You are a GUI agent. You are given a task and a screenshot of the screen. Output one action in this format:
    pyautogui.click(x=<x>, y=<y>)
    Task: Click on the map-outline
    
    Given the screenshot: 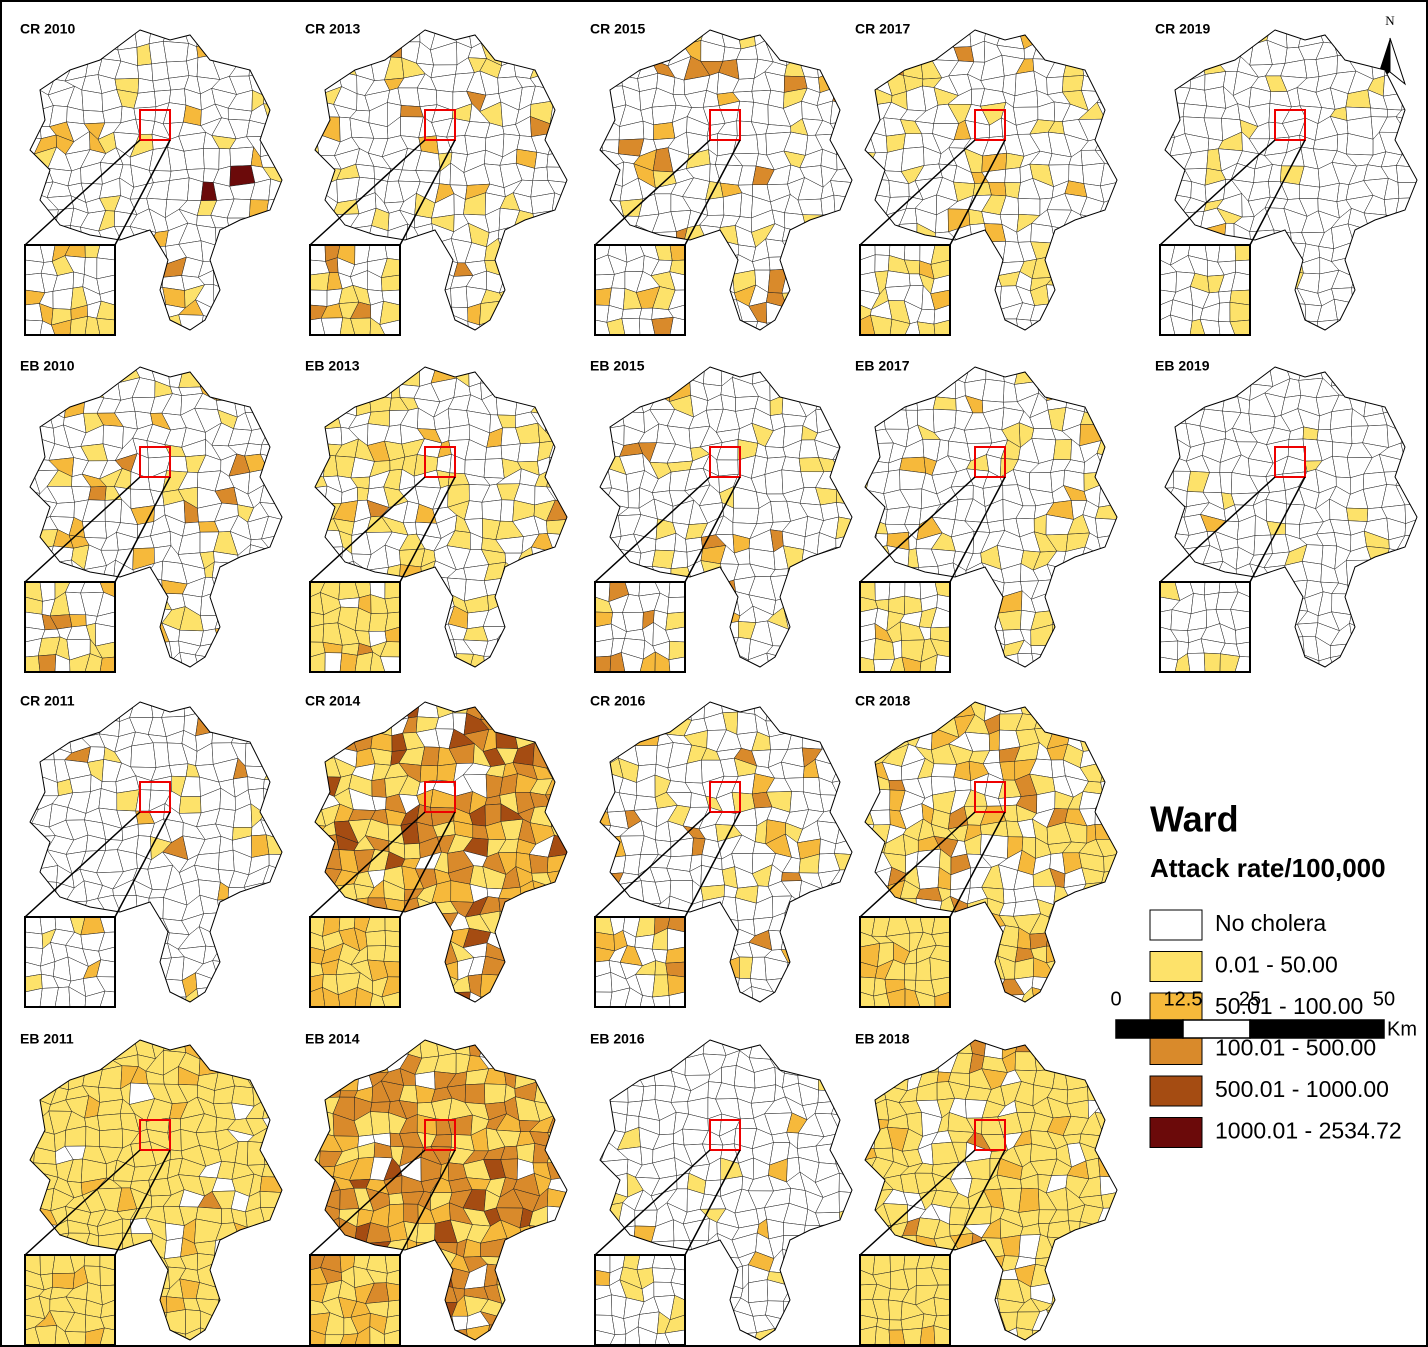 What is the action you would take?
    pyautogui.click(x=156, y=852)
    